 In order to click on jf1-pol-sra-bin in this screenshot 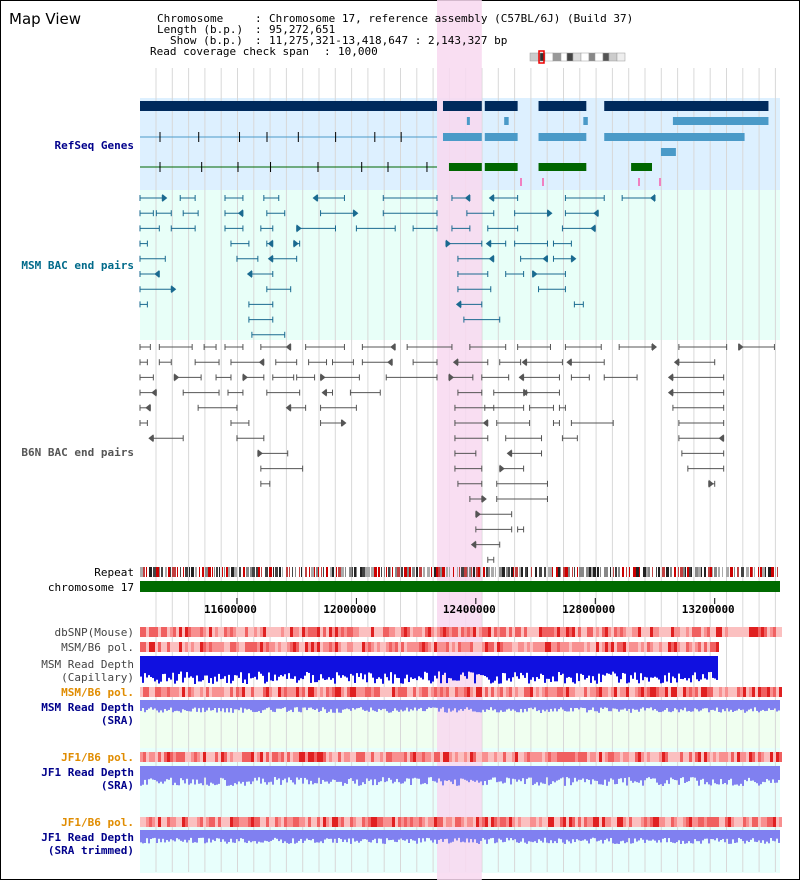, I will do `click(699, 757)`.